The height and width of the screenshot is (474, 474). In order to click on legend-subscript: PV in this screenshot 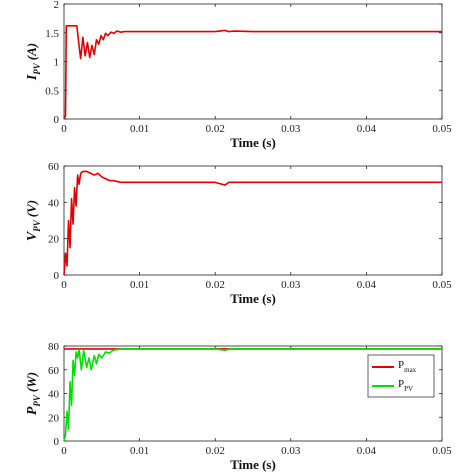, I will do `click(408, 389)`.